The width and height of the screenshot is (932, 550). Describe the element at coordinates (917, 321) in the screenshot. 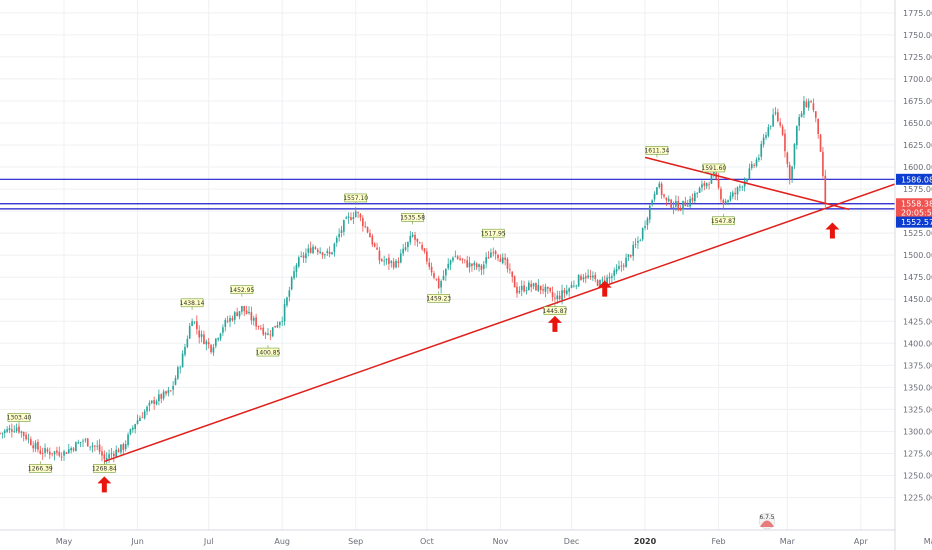

I see `y-tick-label: 1425.00` at that location.